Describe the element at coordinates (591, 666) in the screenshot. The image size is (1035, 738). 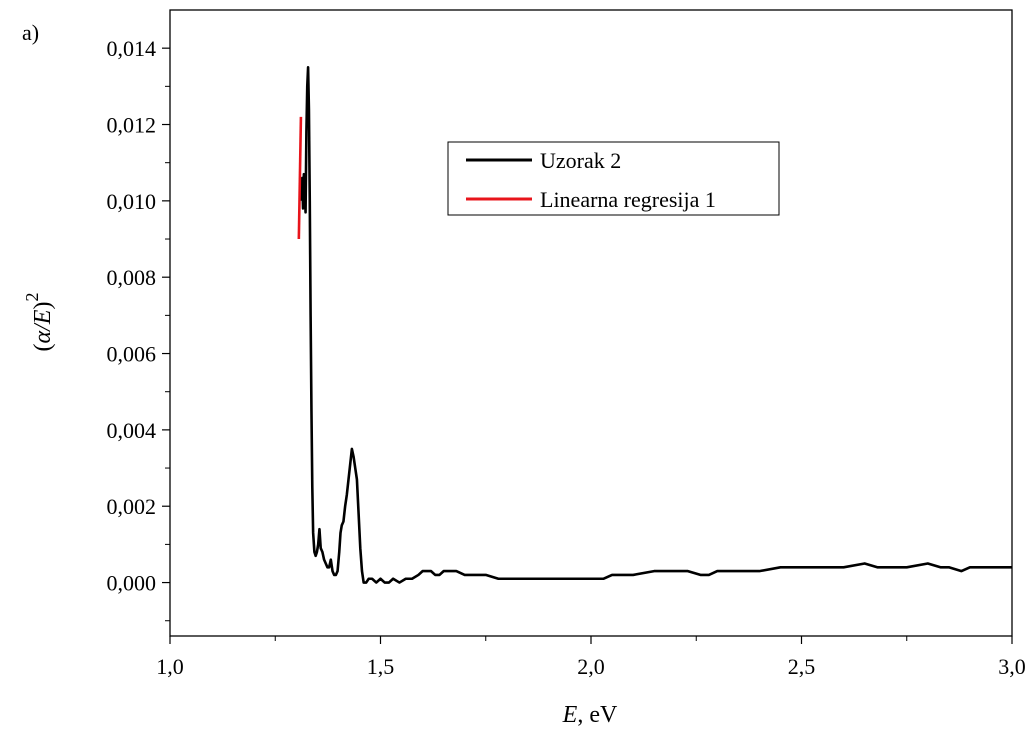
I see `x-tick-label: 2,0` at that location.